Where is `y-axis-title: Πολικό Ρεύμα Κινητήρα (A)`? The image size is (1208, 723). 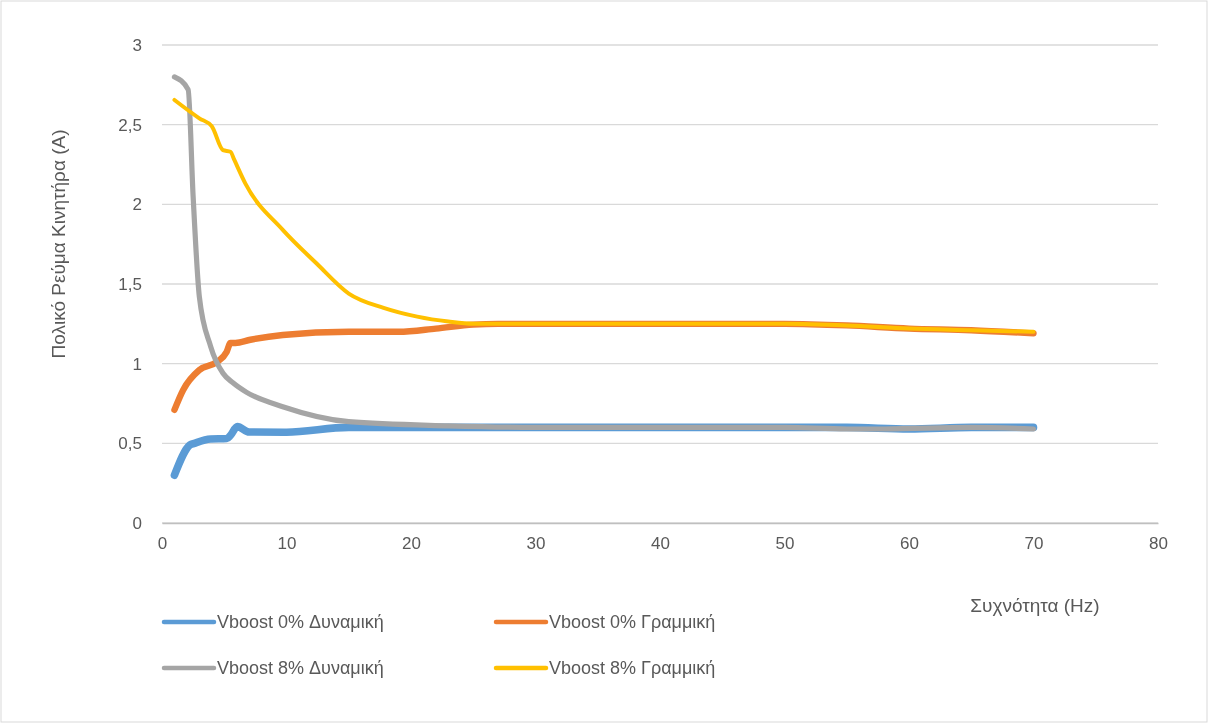
y-axis-title: Πολικό Ρεύμα Κινητήρα (A) is located at coordinates (58, 244).